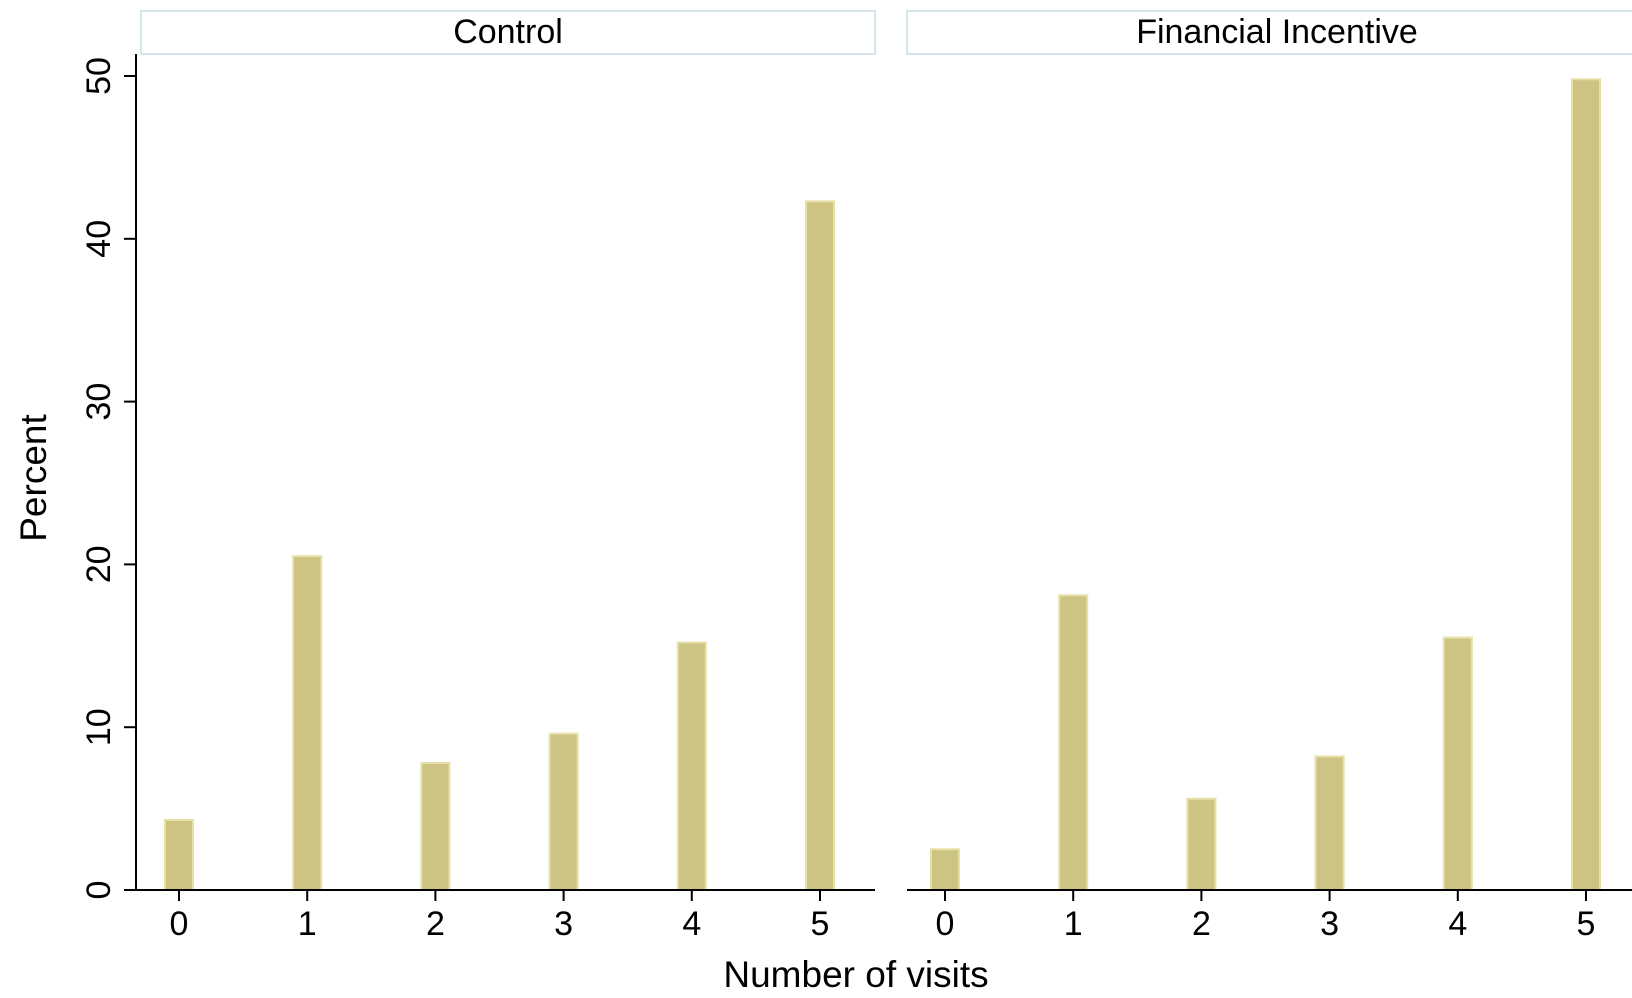 This screenshot has height=998, width=1632. What do you see at coordinates (108, 477) in the screenshot?
I see `y-axis: 0 10 20 30 40 50` at bounding box center [108, 477].